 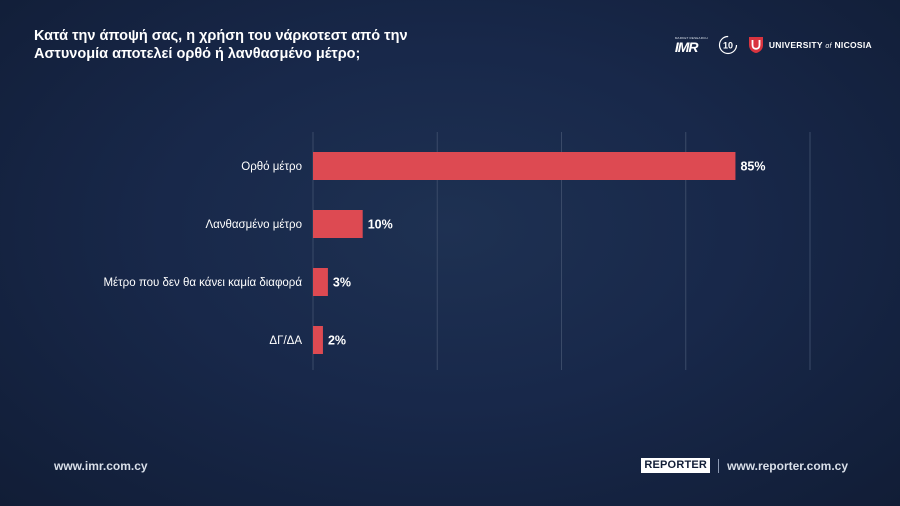 I want to click on ten-years-text: 10, so click(x=728, y=46).